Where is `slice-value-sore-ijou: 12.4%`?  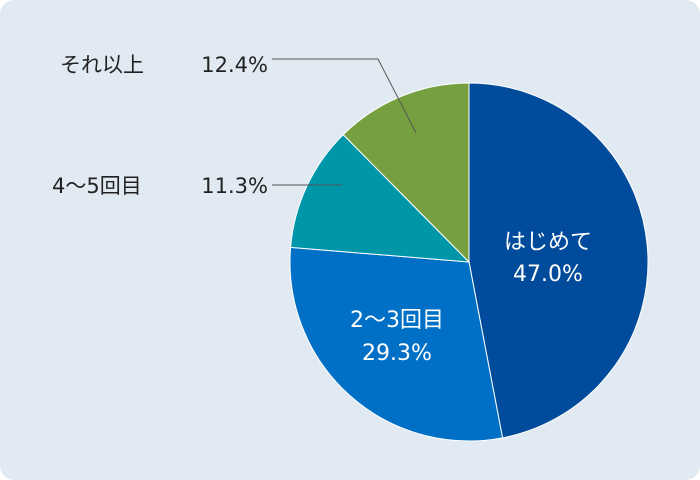
slice-value-sore-ijou: 12.4% is located at coordinates (234, 65).